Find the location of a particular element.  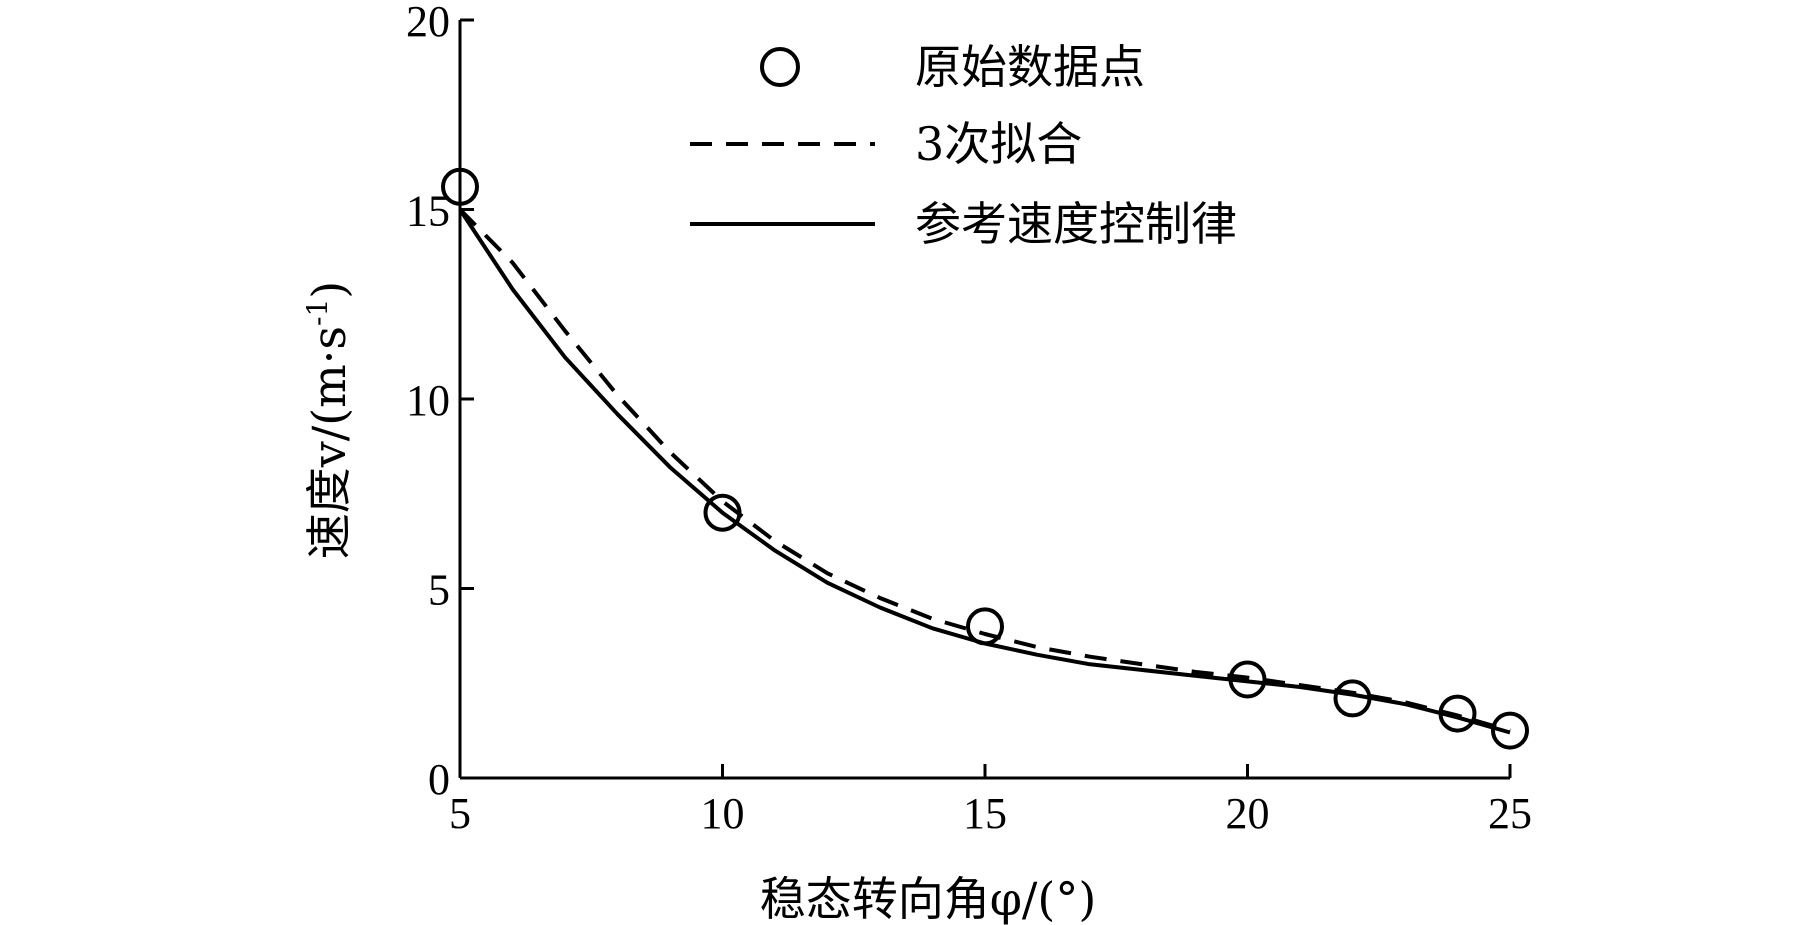

y-axis-label-main: 速度v/(m·s is located at coordinates (329, 442).